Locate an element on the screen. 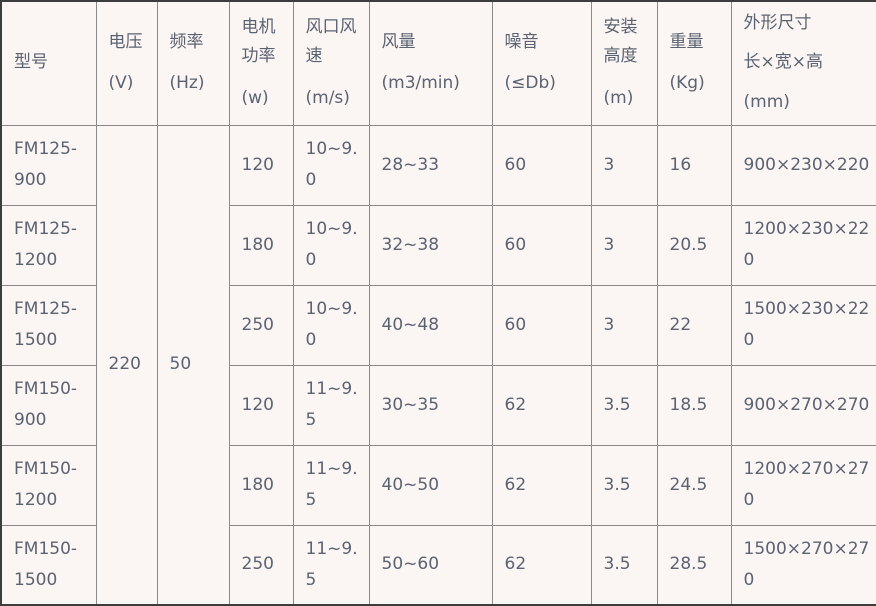  cell-voltage-merged: 220 is located at coordinates (126, 365).